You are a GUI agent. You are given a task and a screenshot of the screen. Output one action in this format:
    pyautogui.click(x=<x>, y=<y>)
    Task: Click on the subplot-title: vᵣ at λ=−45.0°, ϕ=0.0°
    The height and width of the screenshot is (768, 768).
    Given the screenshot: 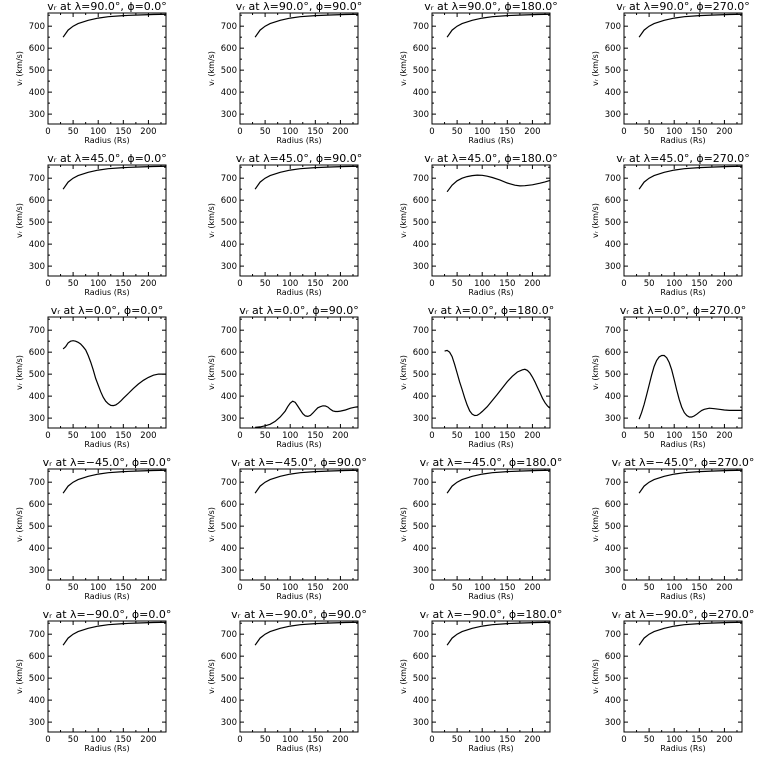 What is the action you would take?
    pyautogui.click(x=107, y=462)
    